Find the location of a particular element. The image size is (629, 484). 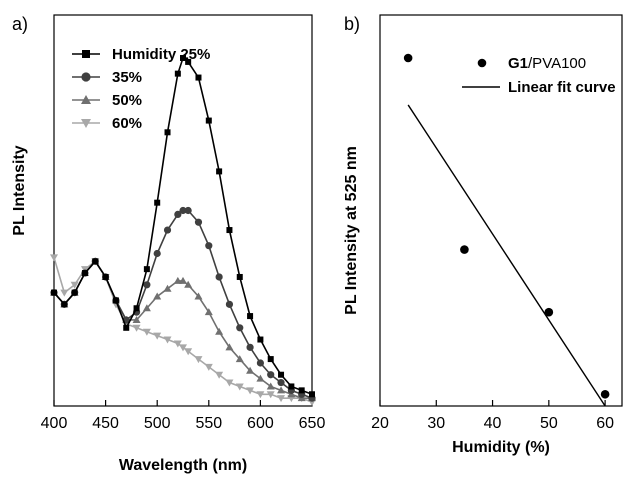

x-axis-title: Wavelength (nm) is located at coordinates (183, 465).